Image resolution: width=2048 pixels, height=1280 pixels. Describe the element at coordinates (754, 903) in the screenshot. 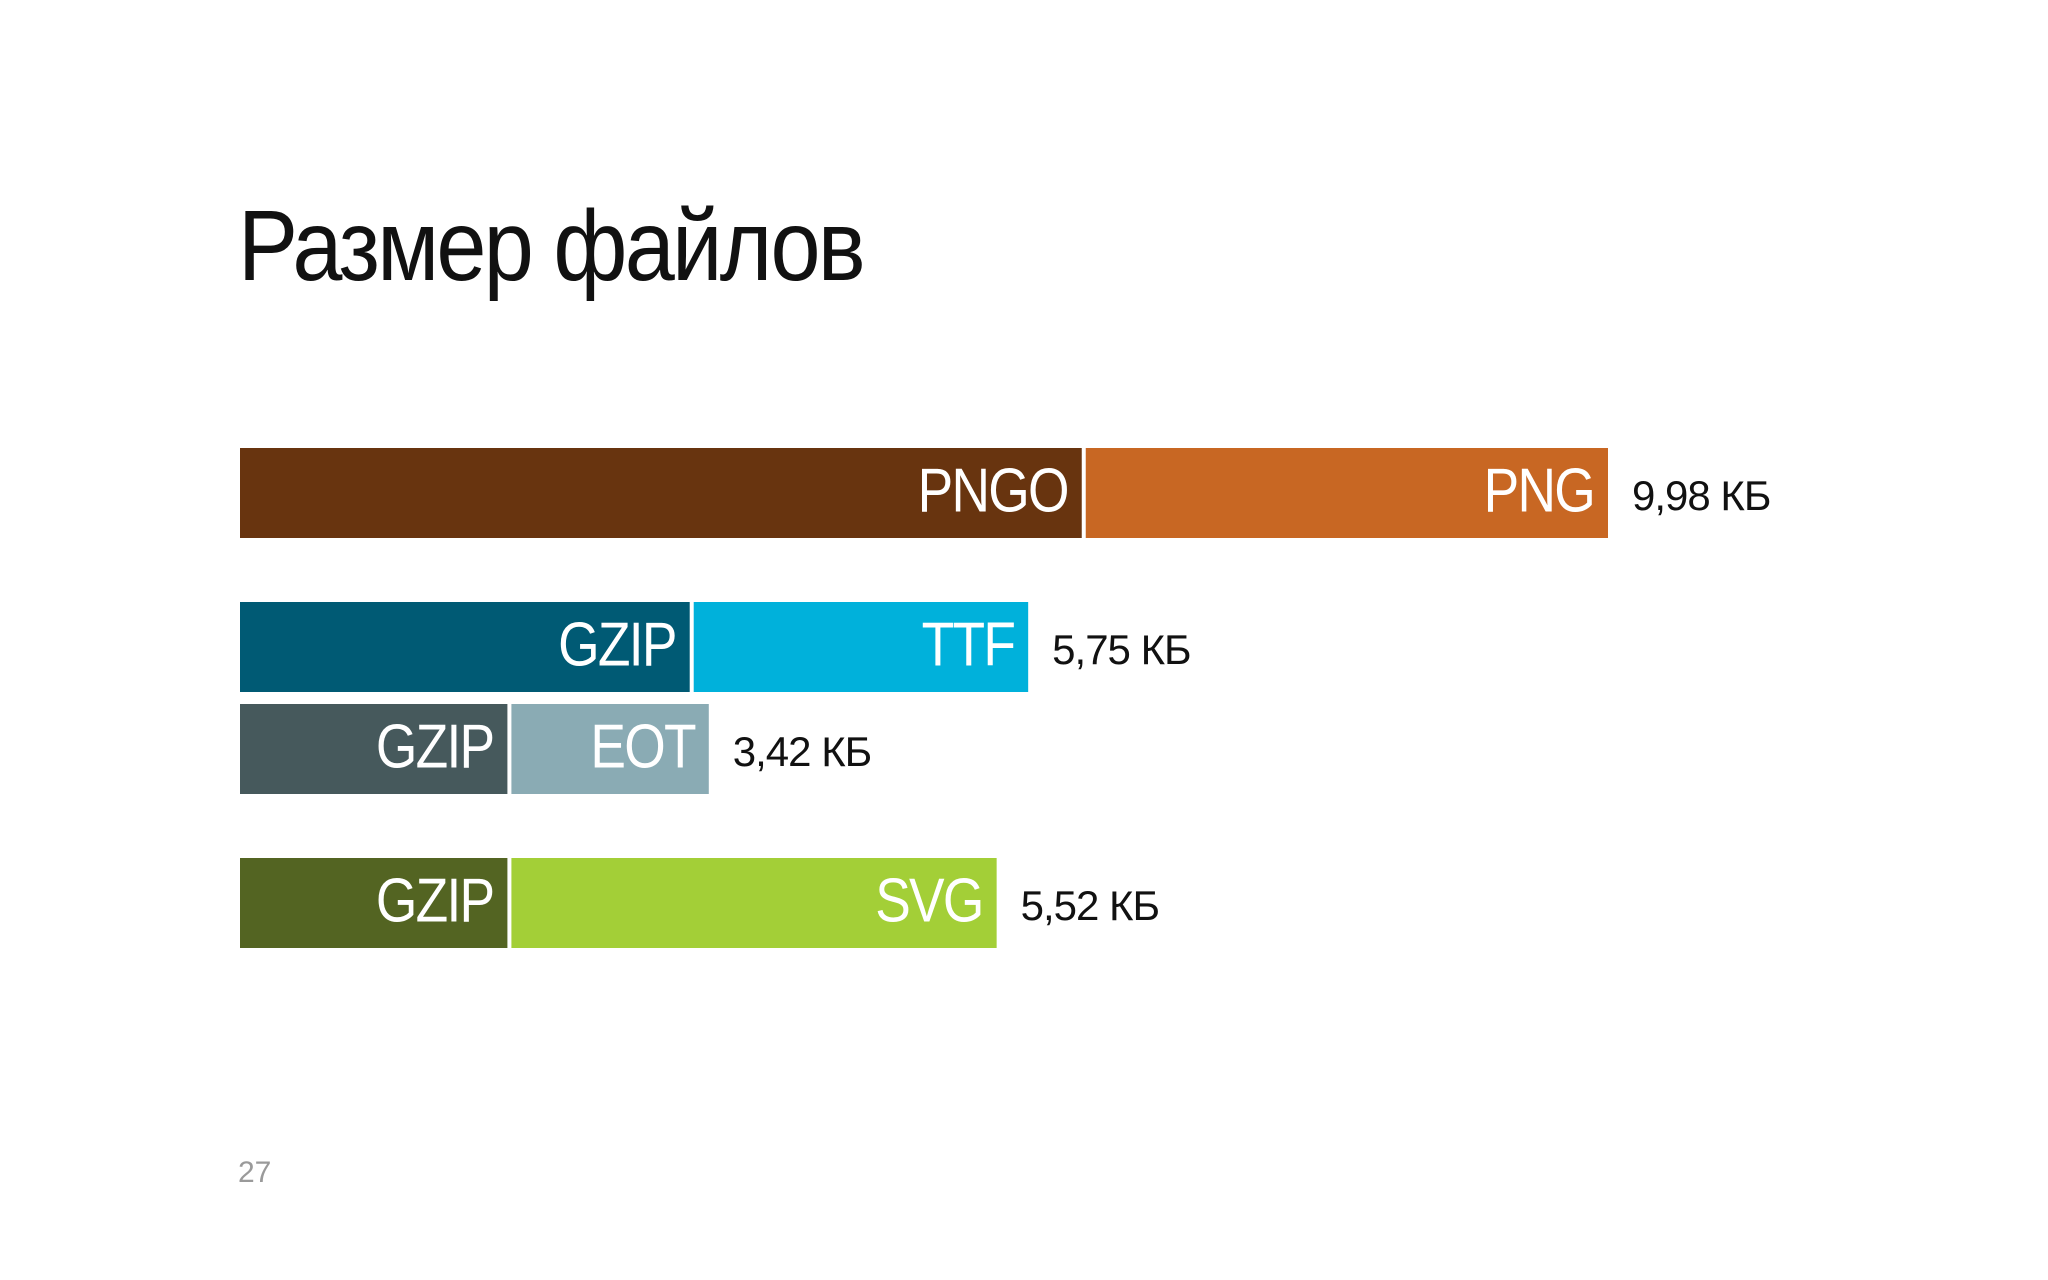

I see `bar-segment-svg` at that location.